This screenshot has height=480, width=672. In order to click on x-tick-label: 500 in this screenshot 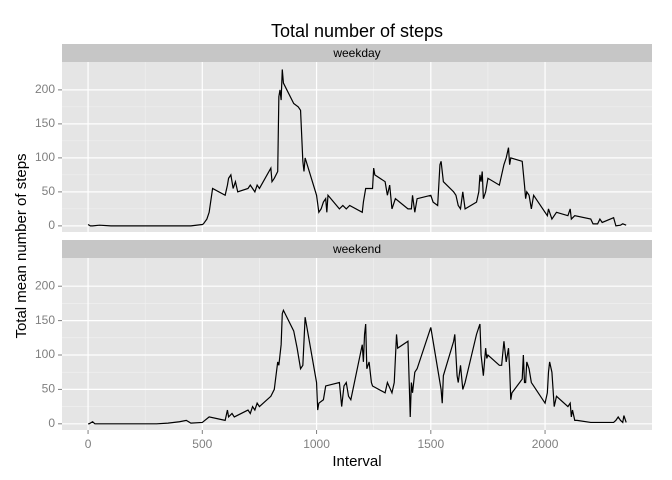, I will do `click(202, 444)`.